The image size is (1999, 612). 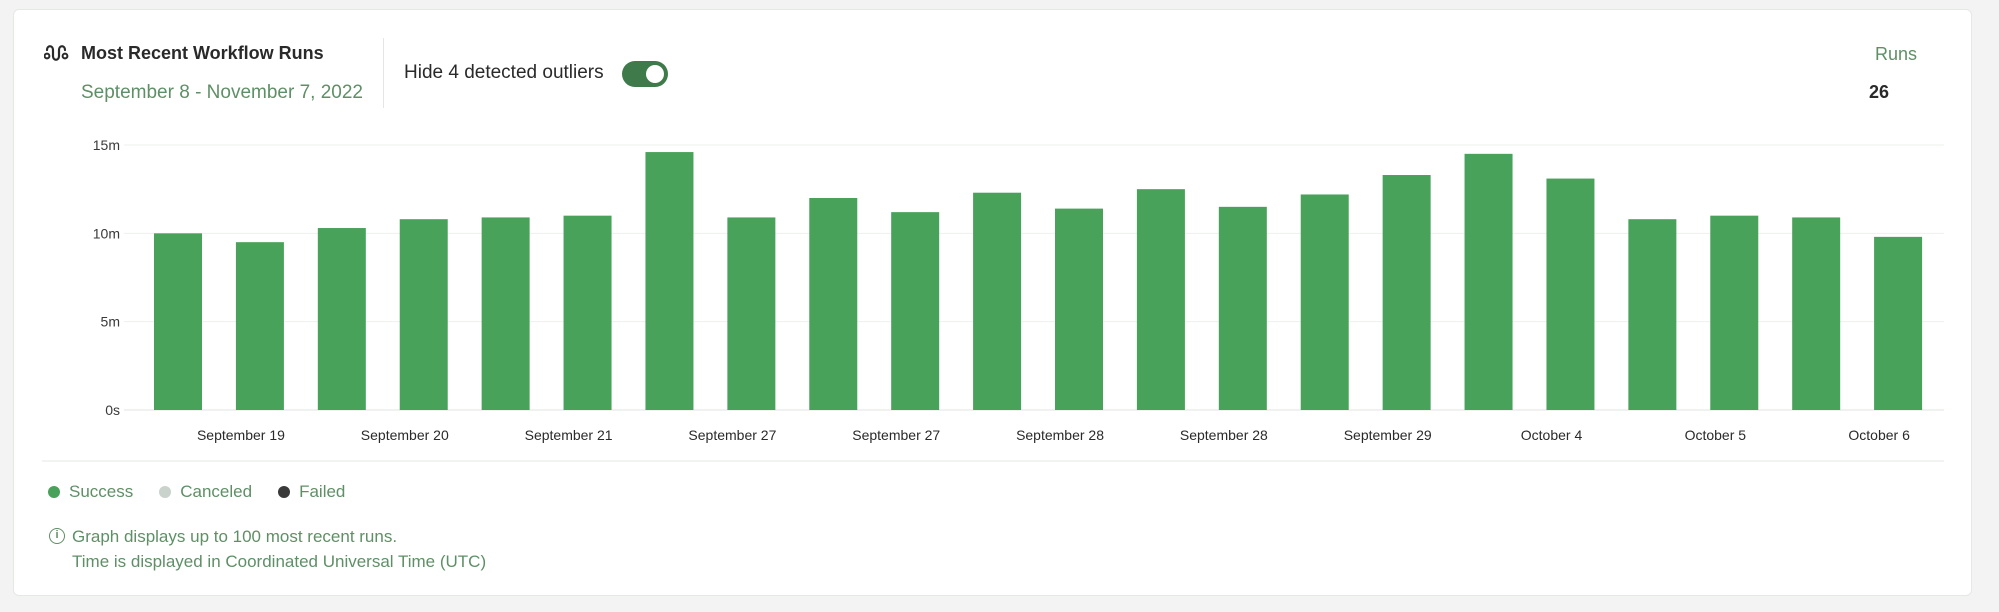 I want to click on success-dot-icon, so click(x=54, y=492).